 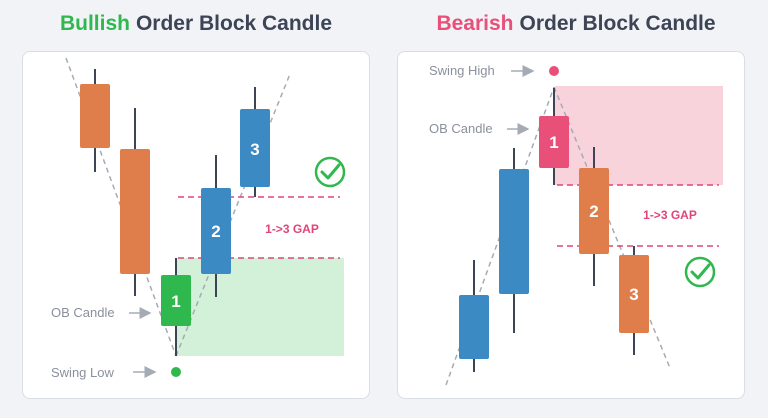 What do you see at coordinates (94, 23) in the screenshot?
I see `bullish-title-accent: Bullish` at bounding box center [94, 23].